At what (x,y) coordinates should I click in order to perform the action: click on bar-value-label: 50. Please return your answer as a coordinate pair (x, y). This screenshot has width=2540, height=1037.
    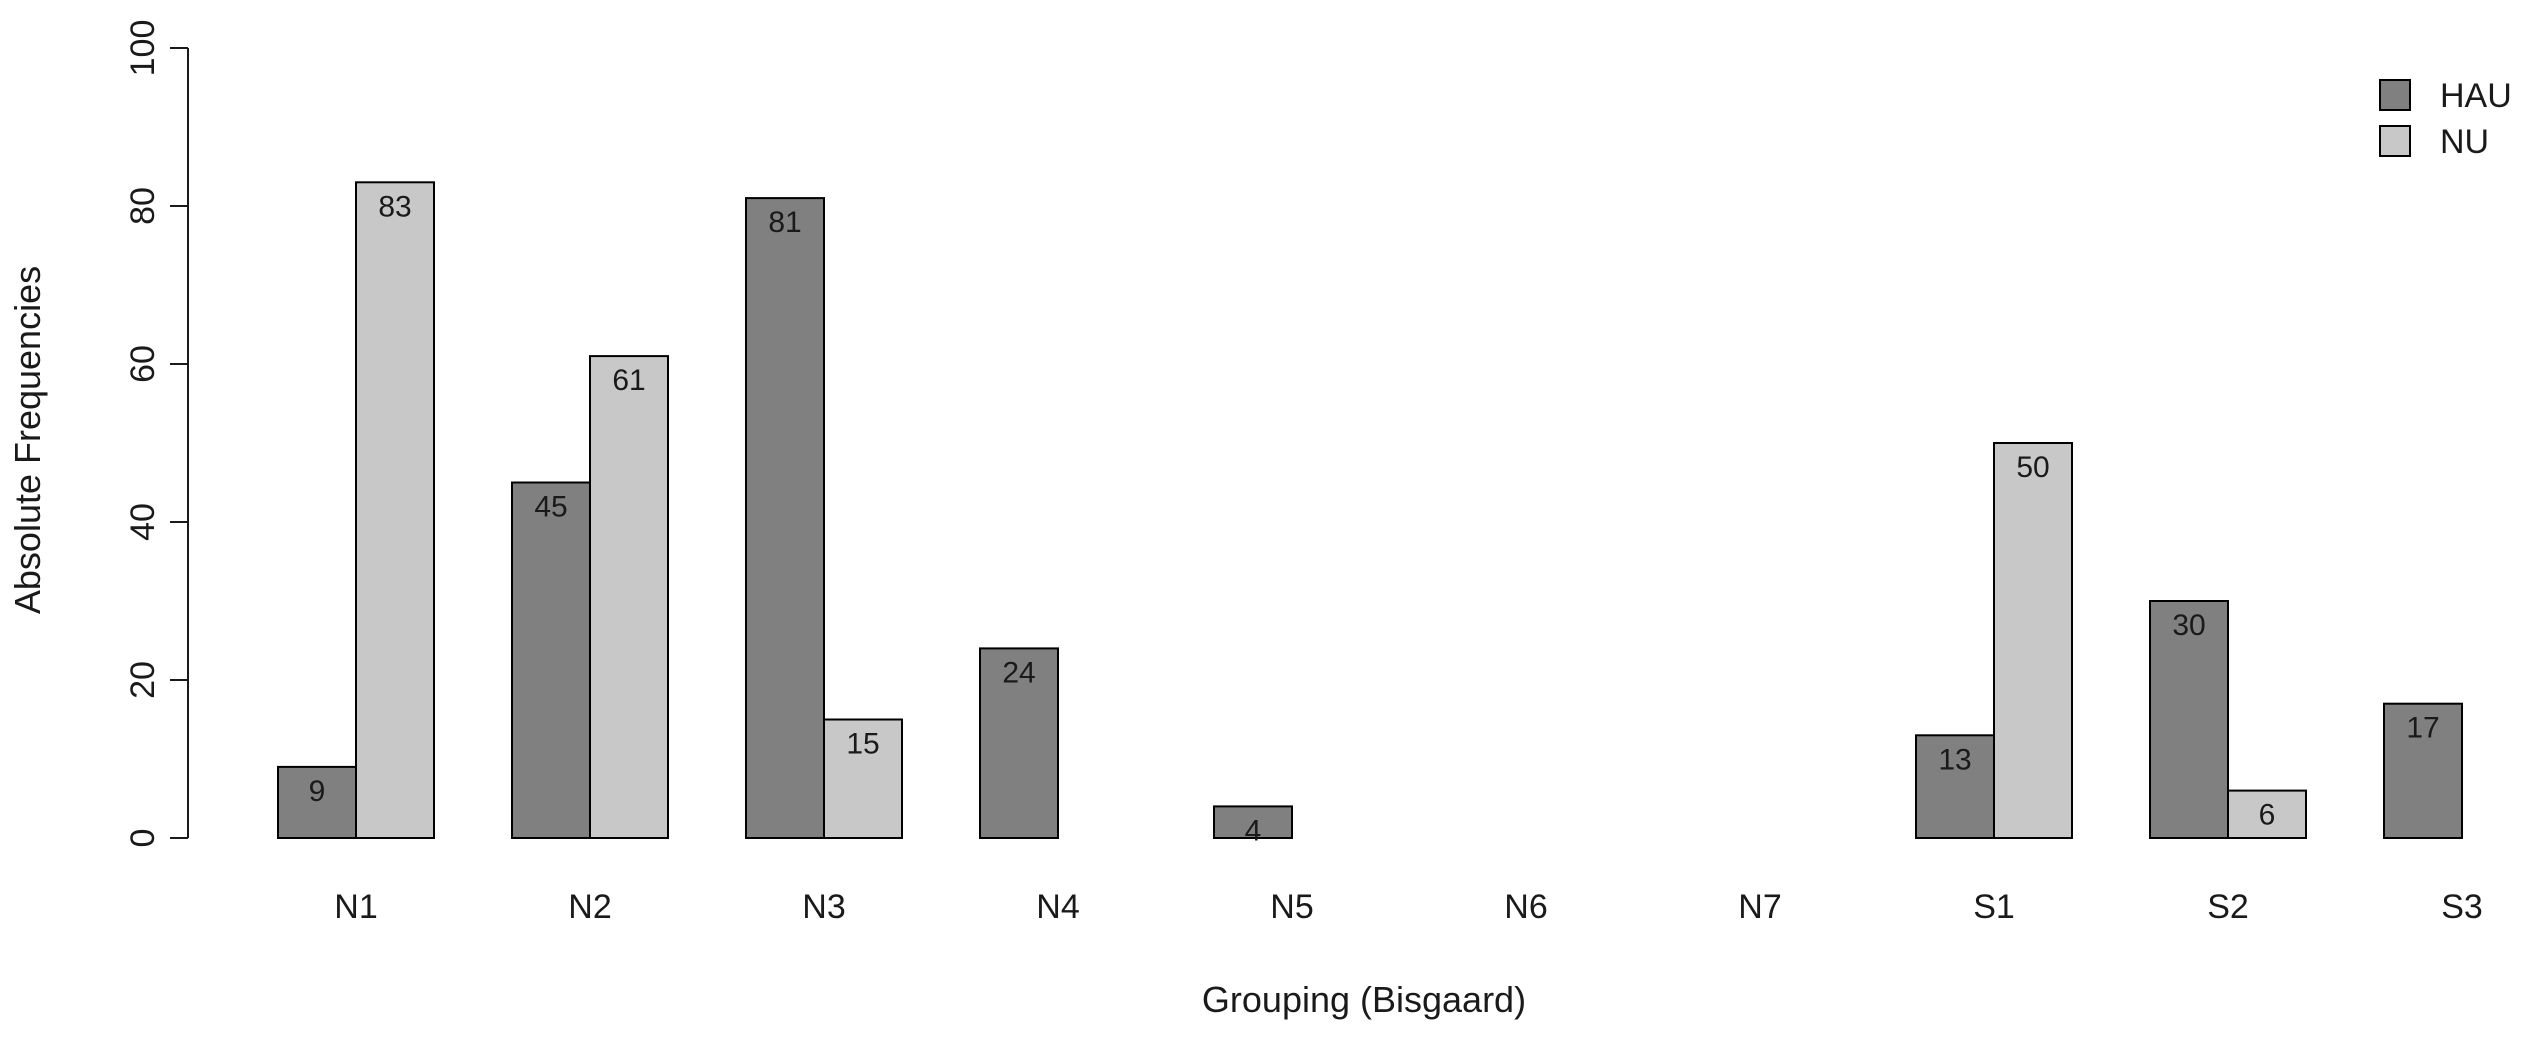
    Looking at the image, I should click on (2032, 467).